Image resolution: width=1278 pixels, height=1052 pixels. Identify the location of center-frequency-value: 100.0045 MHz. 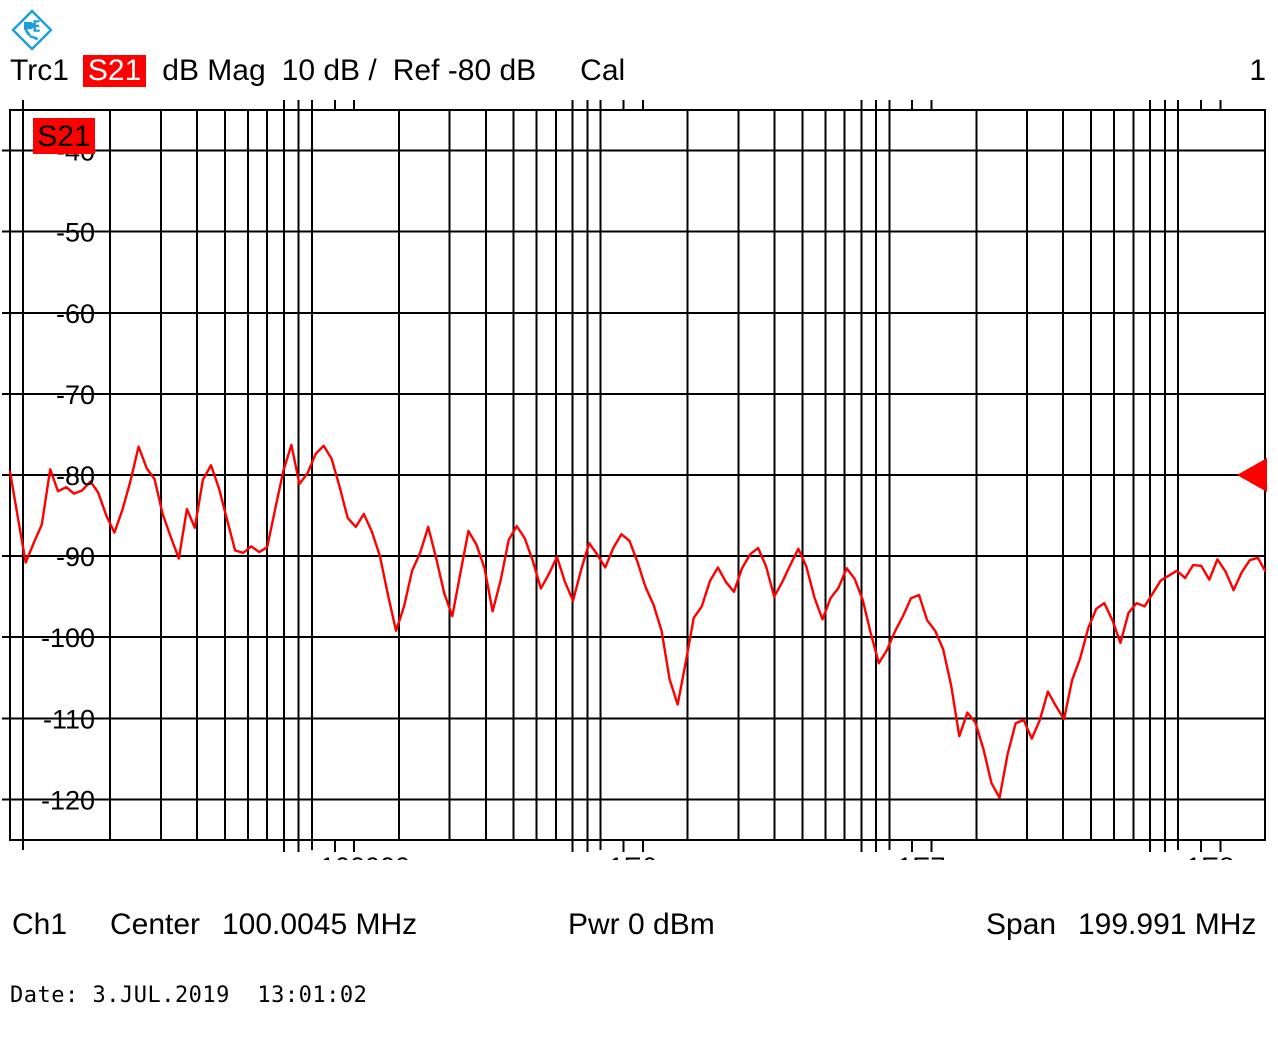
(320, 924).